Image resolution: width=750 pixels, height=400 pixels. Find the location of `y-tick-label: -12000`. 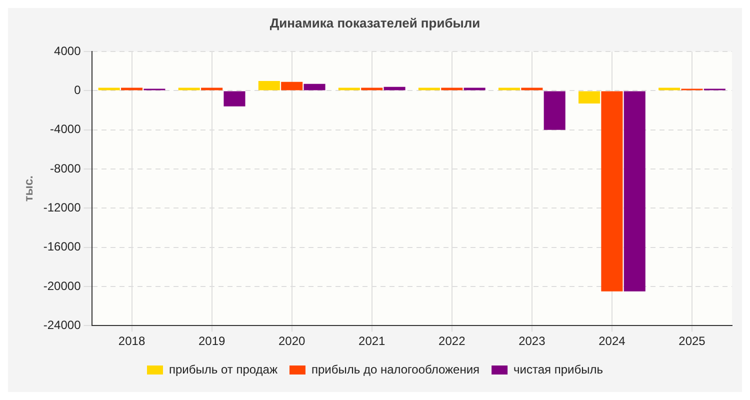

y-tick-label: -12000 is located at coordinates (62, 207).